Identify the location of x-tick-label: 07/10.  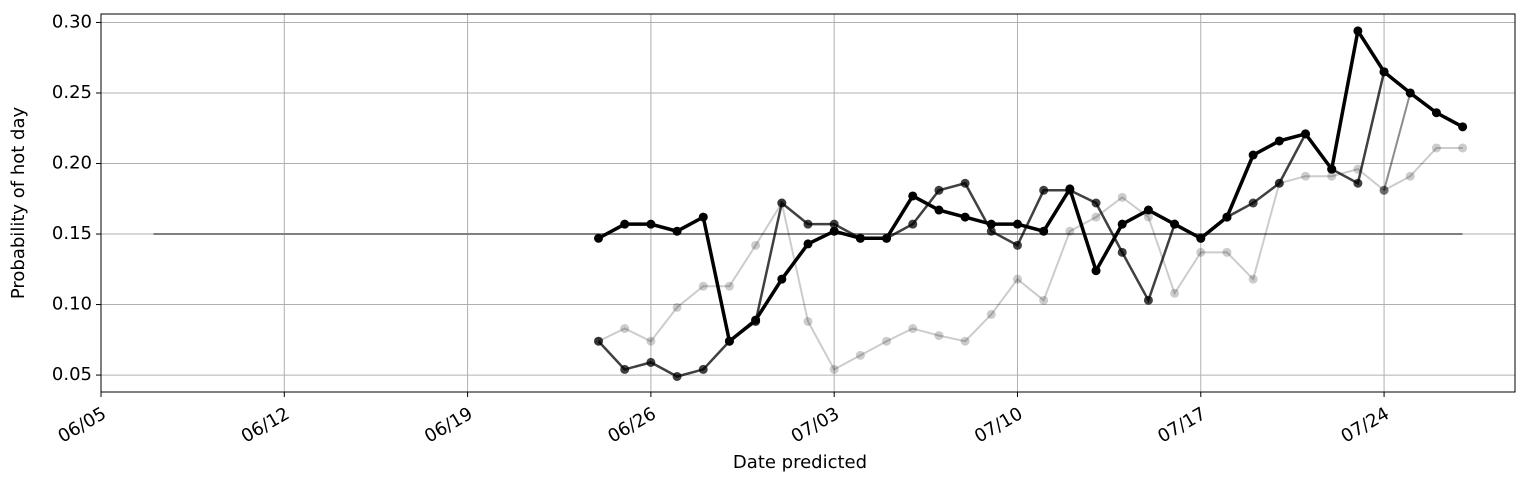
(998, 425).